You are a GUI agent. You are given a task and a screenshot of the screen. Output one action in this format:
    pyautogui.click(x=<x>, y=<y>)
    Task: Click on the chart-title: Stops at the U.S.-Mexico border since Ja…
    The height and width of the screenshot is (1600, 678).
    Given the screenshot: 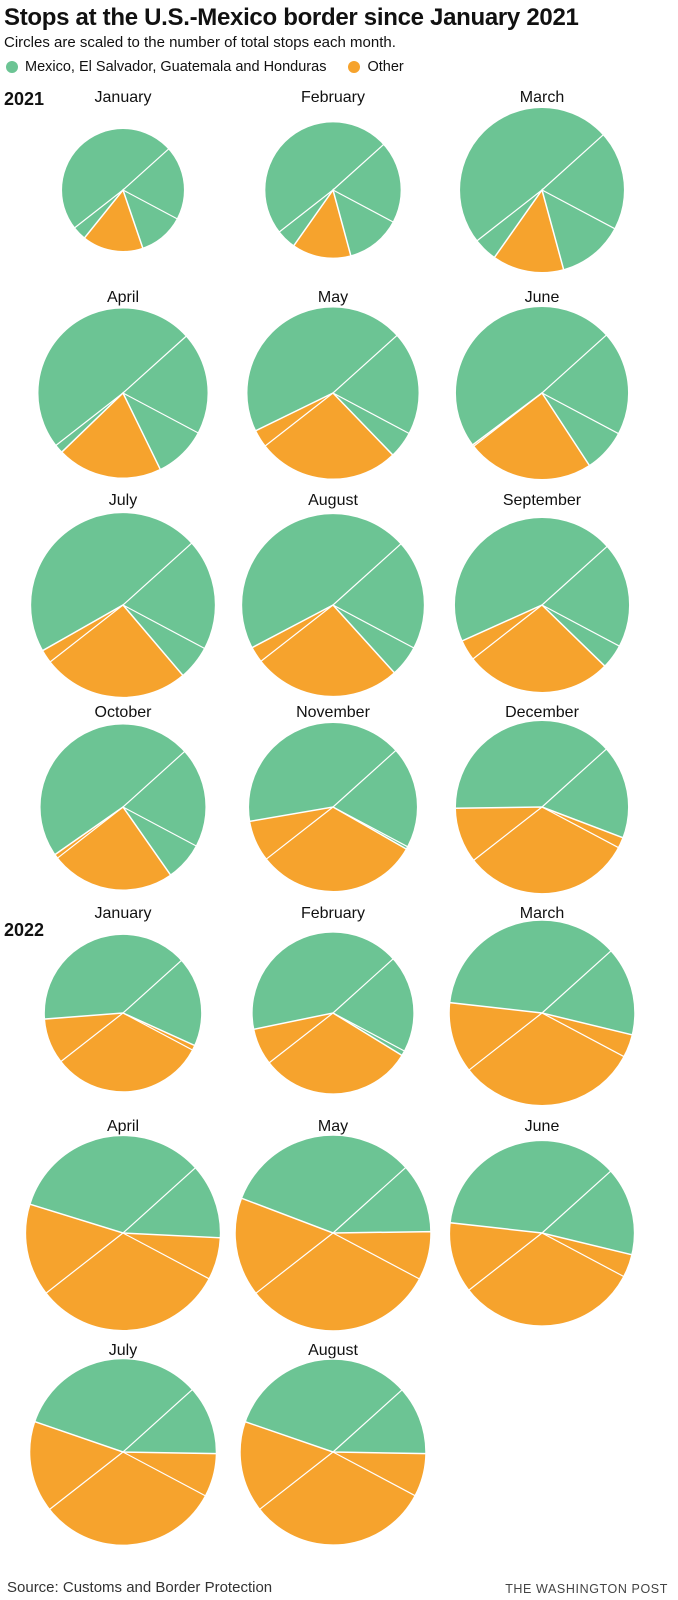 What is the action you would take?
    pyautogui.click(x=291, y=17)
    